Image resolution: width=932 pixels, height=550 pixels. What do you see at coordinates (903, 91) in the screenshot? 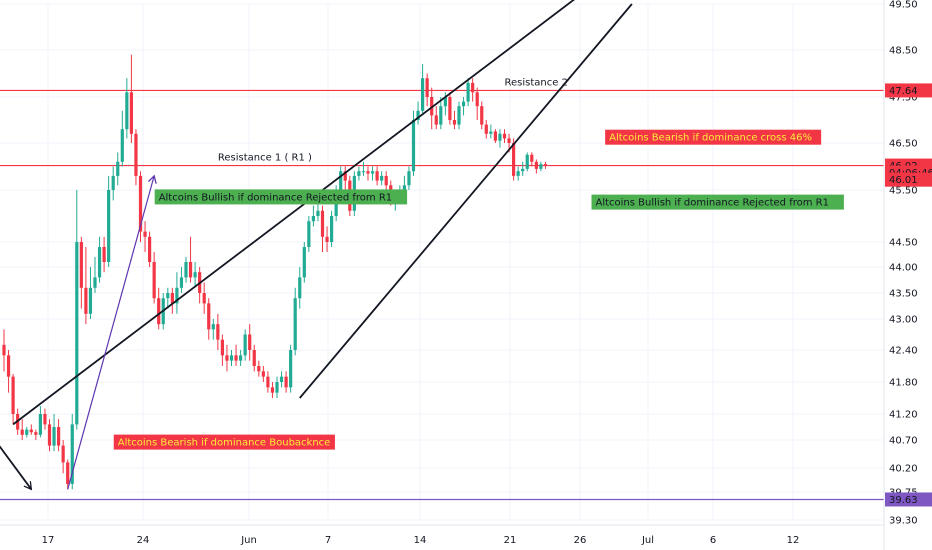
I see `price-badge-label: 47.64` at bounding box center [903, 91].